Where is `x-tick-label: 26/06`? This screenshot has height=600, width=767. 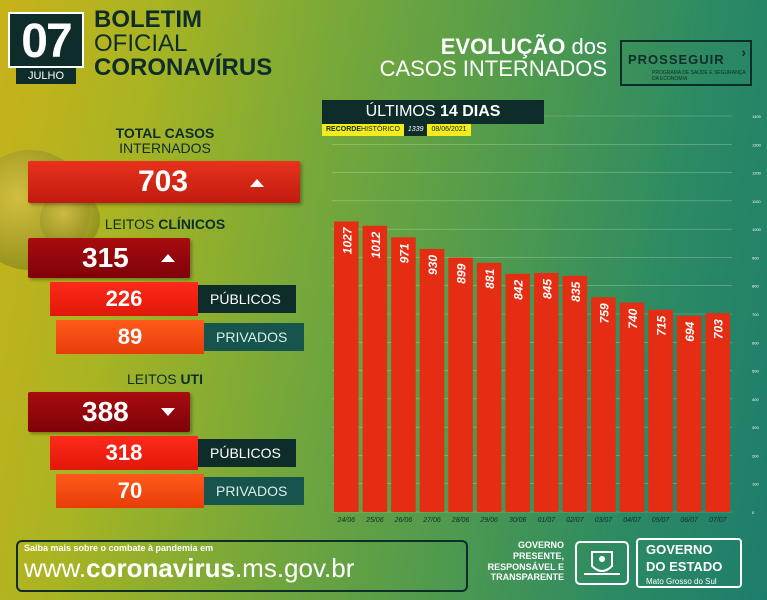 x-tick-label: 26/06 is located at coordinates (403, 520).